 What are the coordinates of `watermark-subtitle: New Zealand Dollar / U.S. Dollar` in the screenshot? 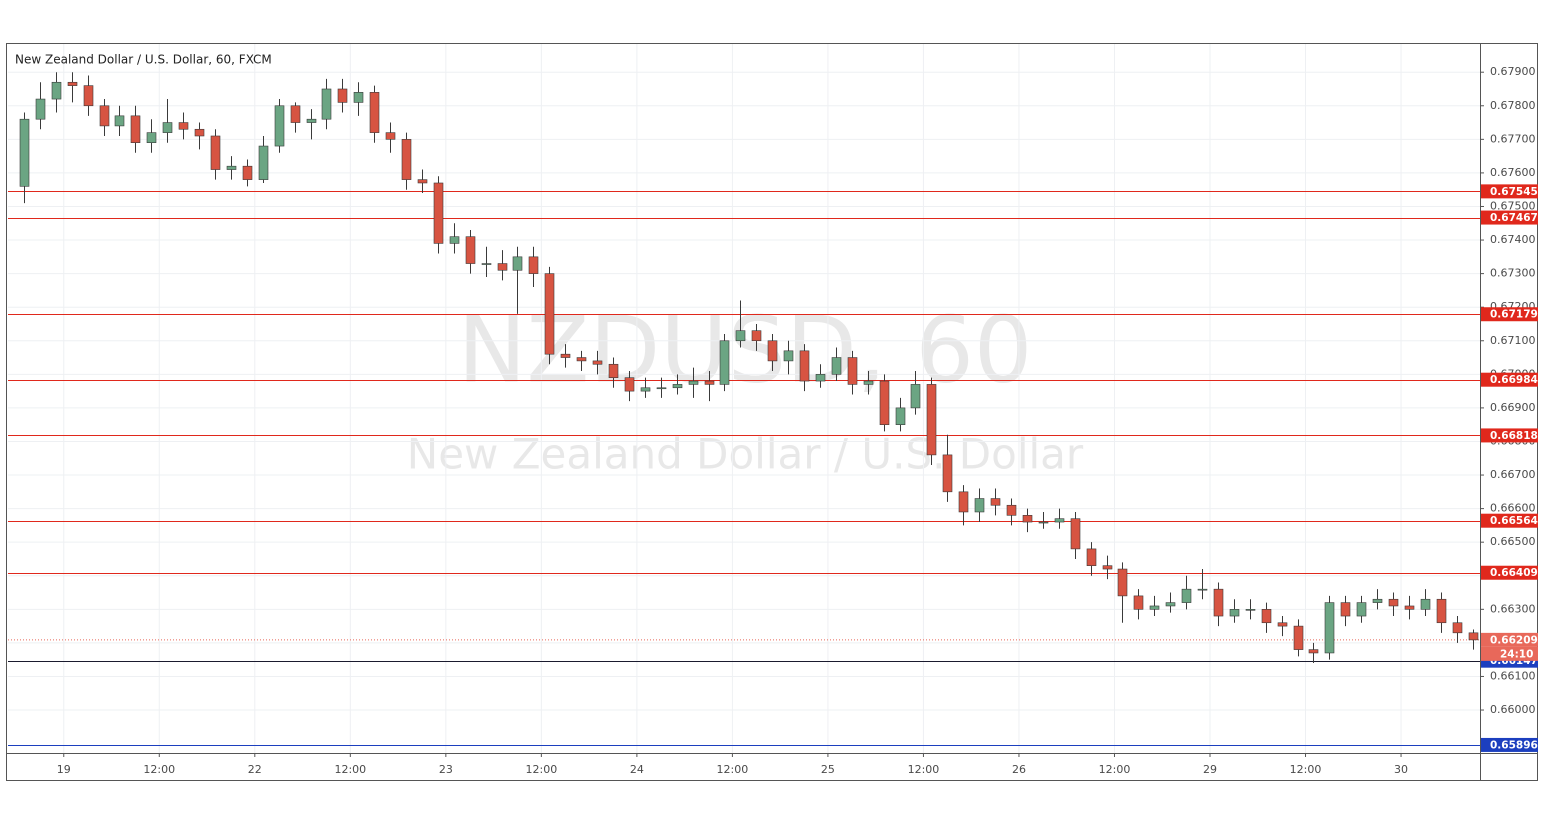 It's located at (745, 454).